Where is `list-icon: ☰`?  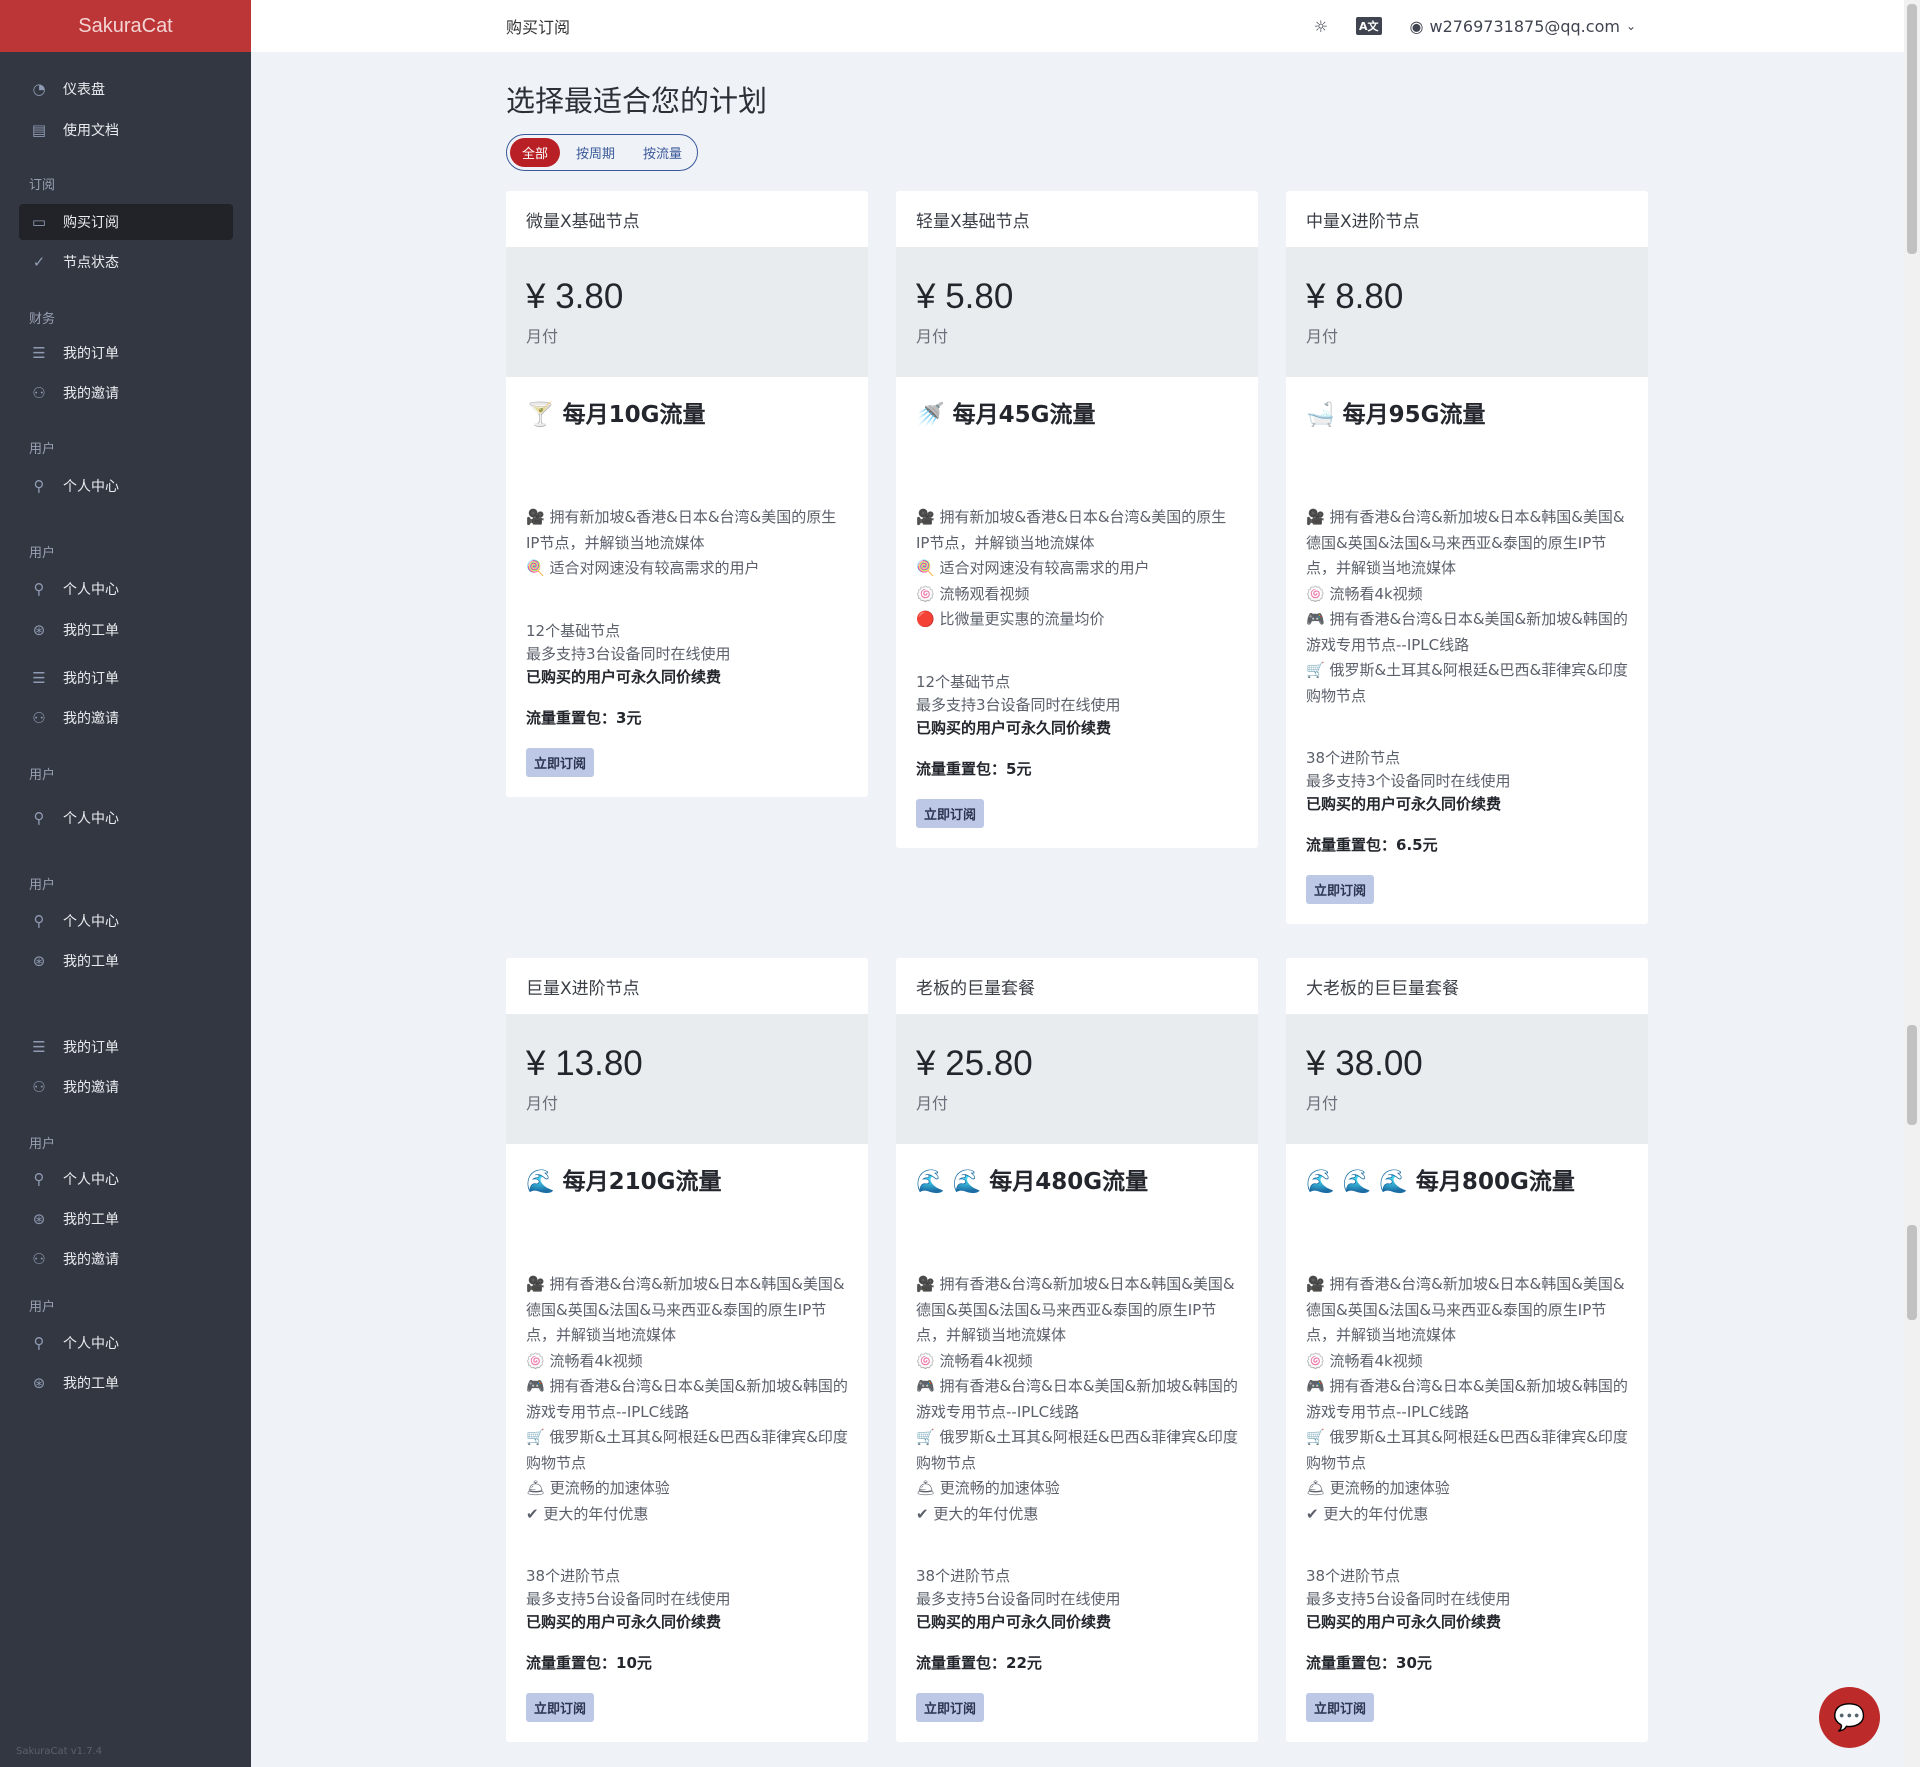
list-icon: ☰ is located at coordinates (39, 1047).